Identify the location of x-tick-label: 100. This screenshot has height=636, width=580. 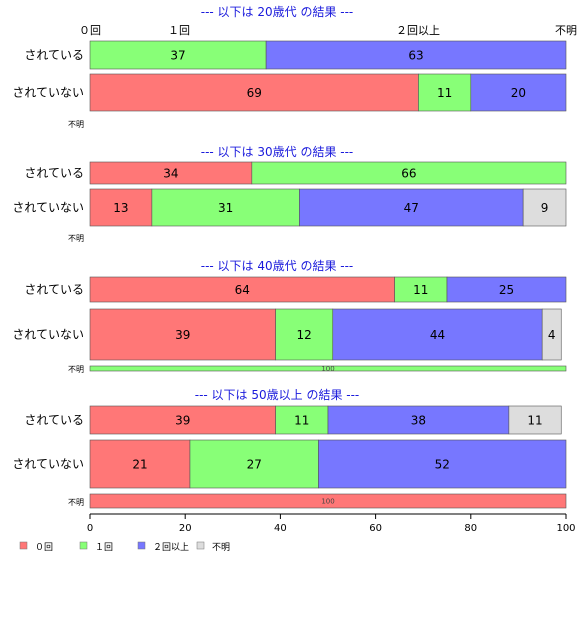
(565, 528).